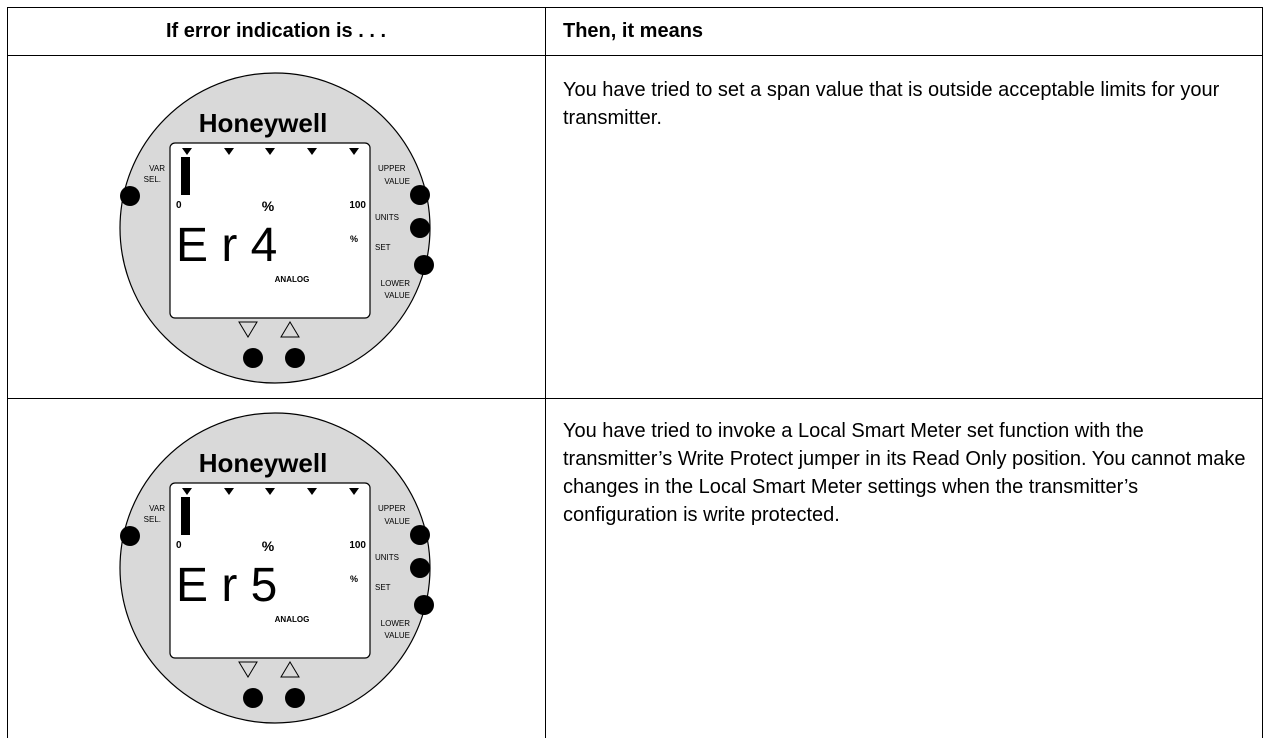 This screenshot has width=1271, height=738. I want to click on reading: E r 5, so click(226, 585).